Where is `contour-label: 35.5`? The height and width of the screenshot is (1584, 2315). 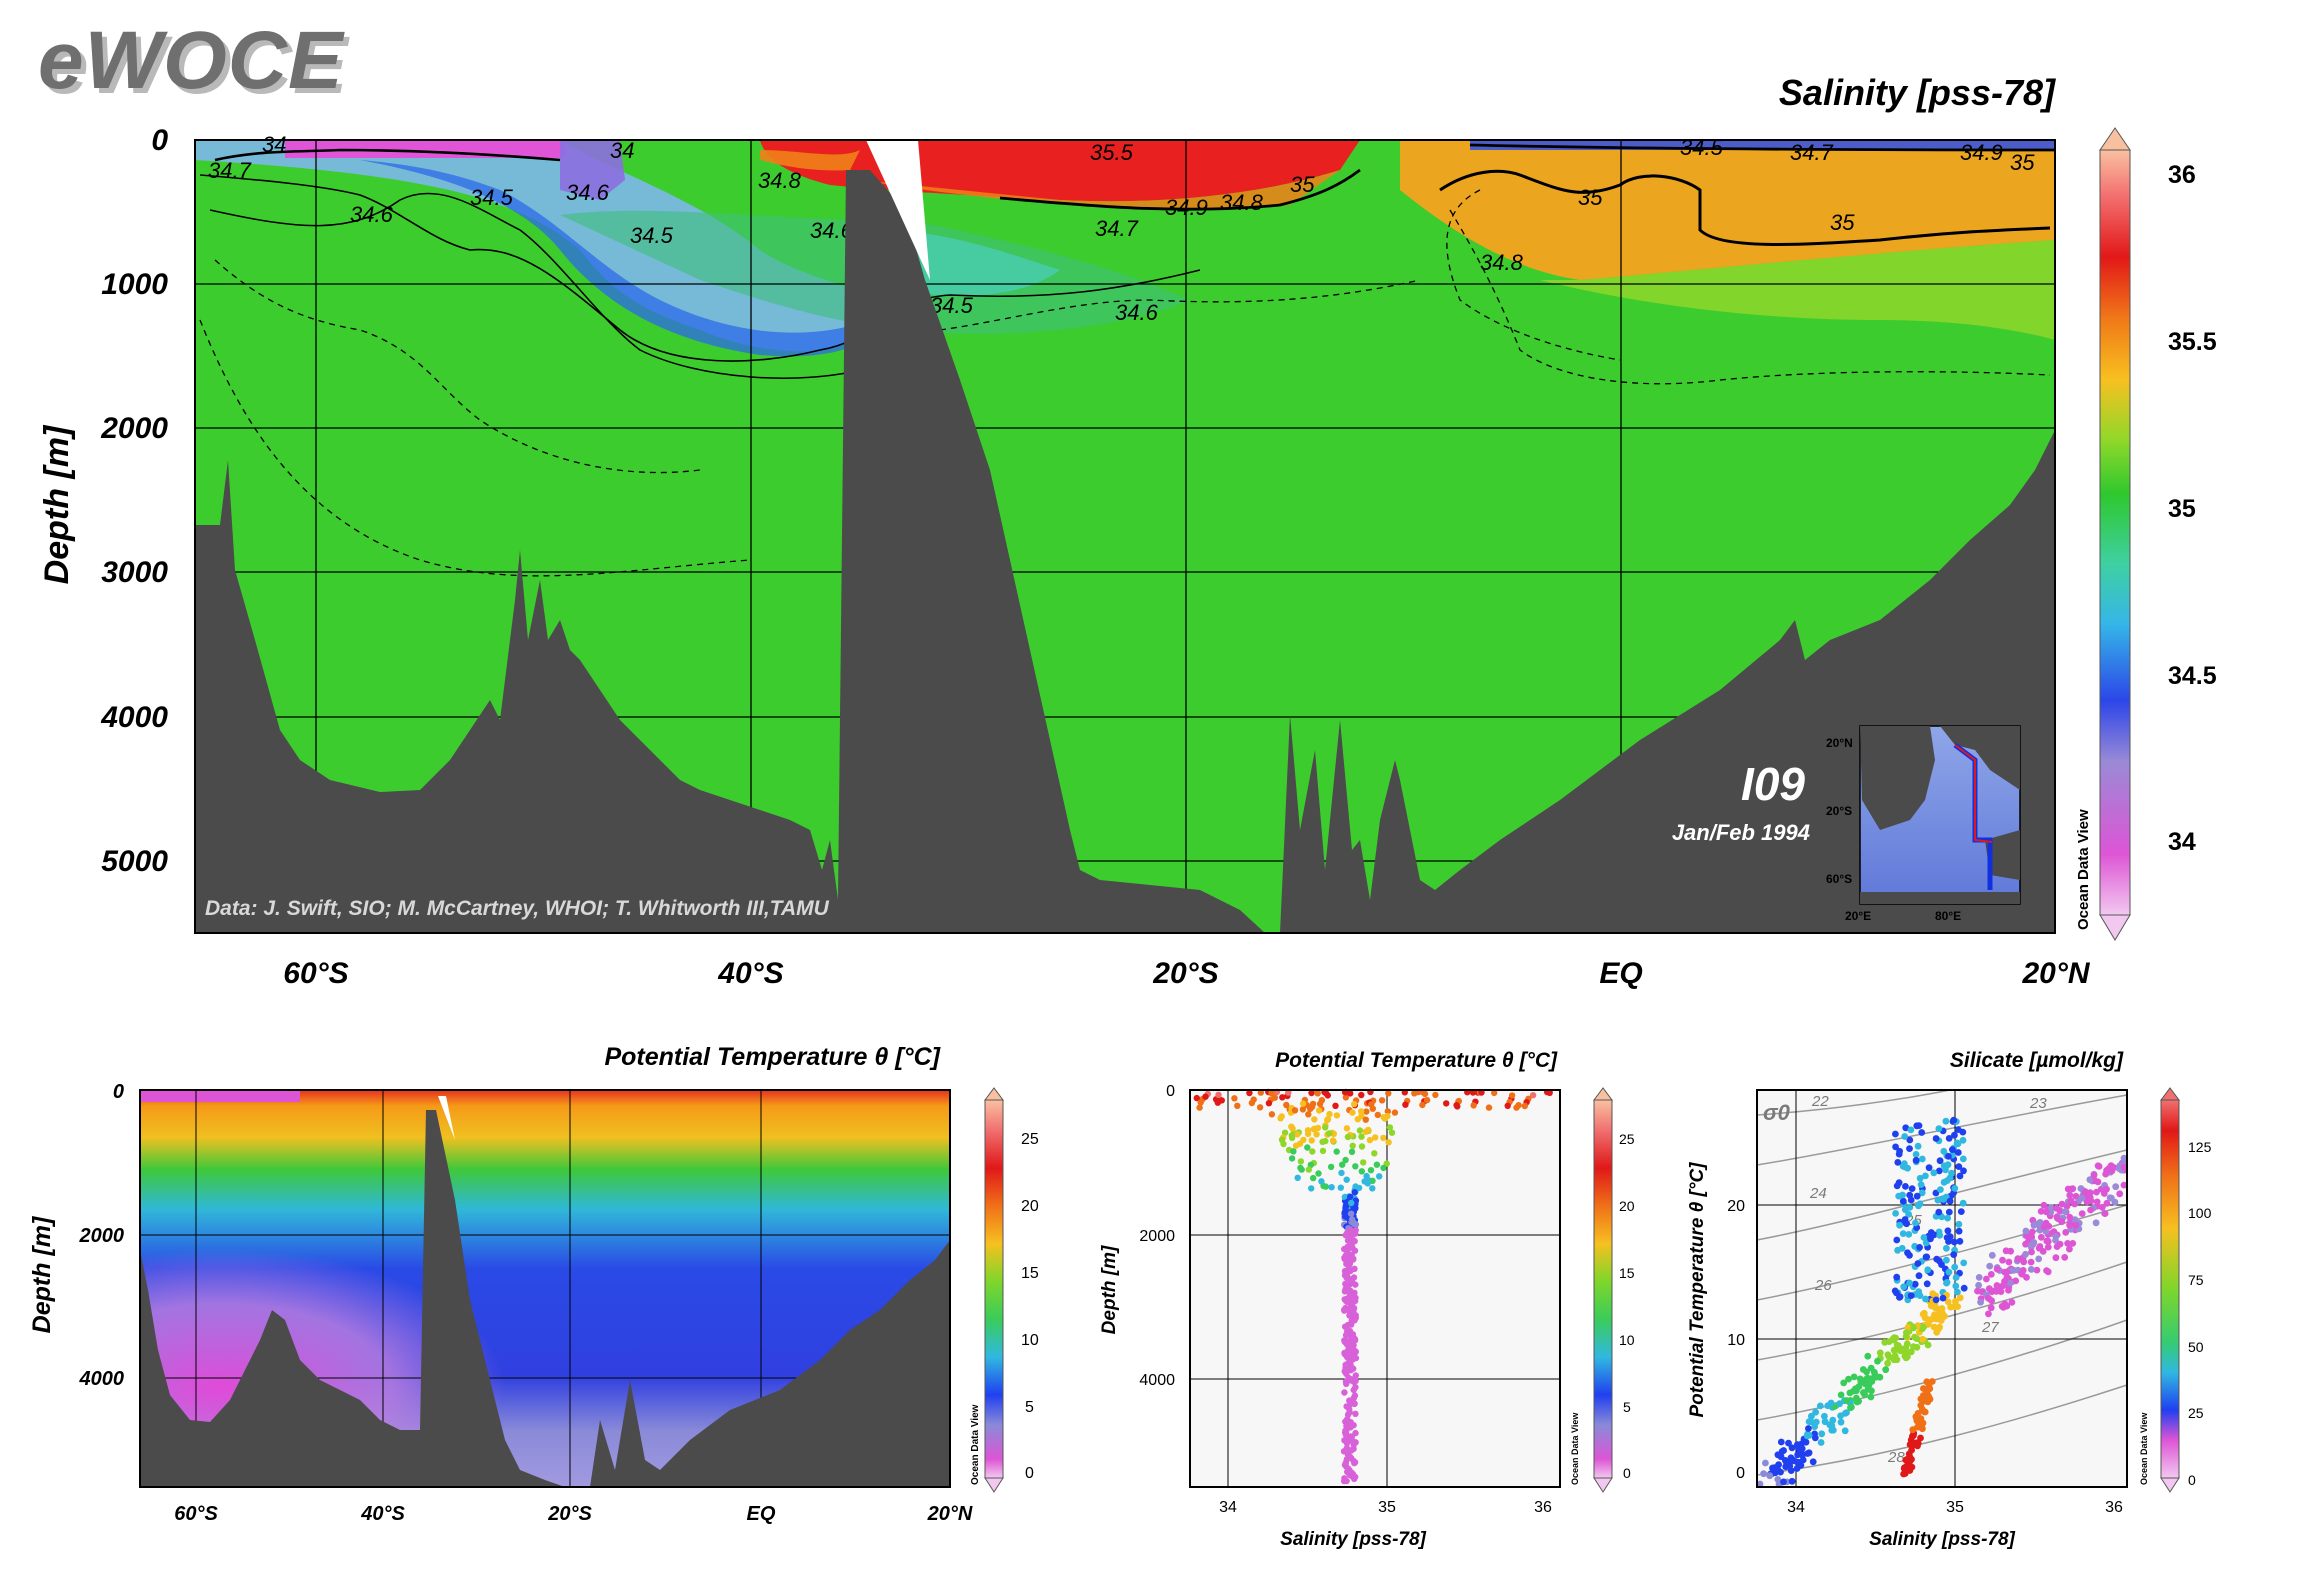 contour-label: 35.5 is located at coordinates (1112, 152).